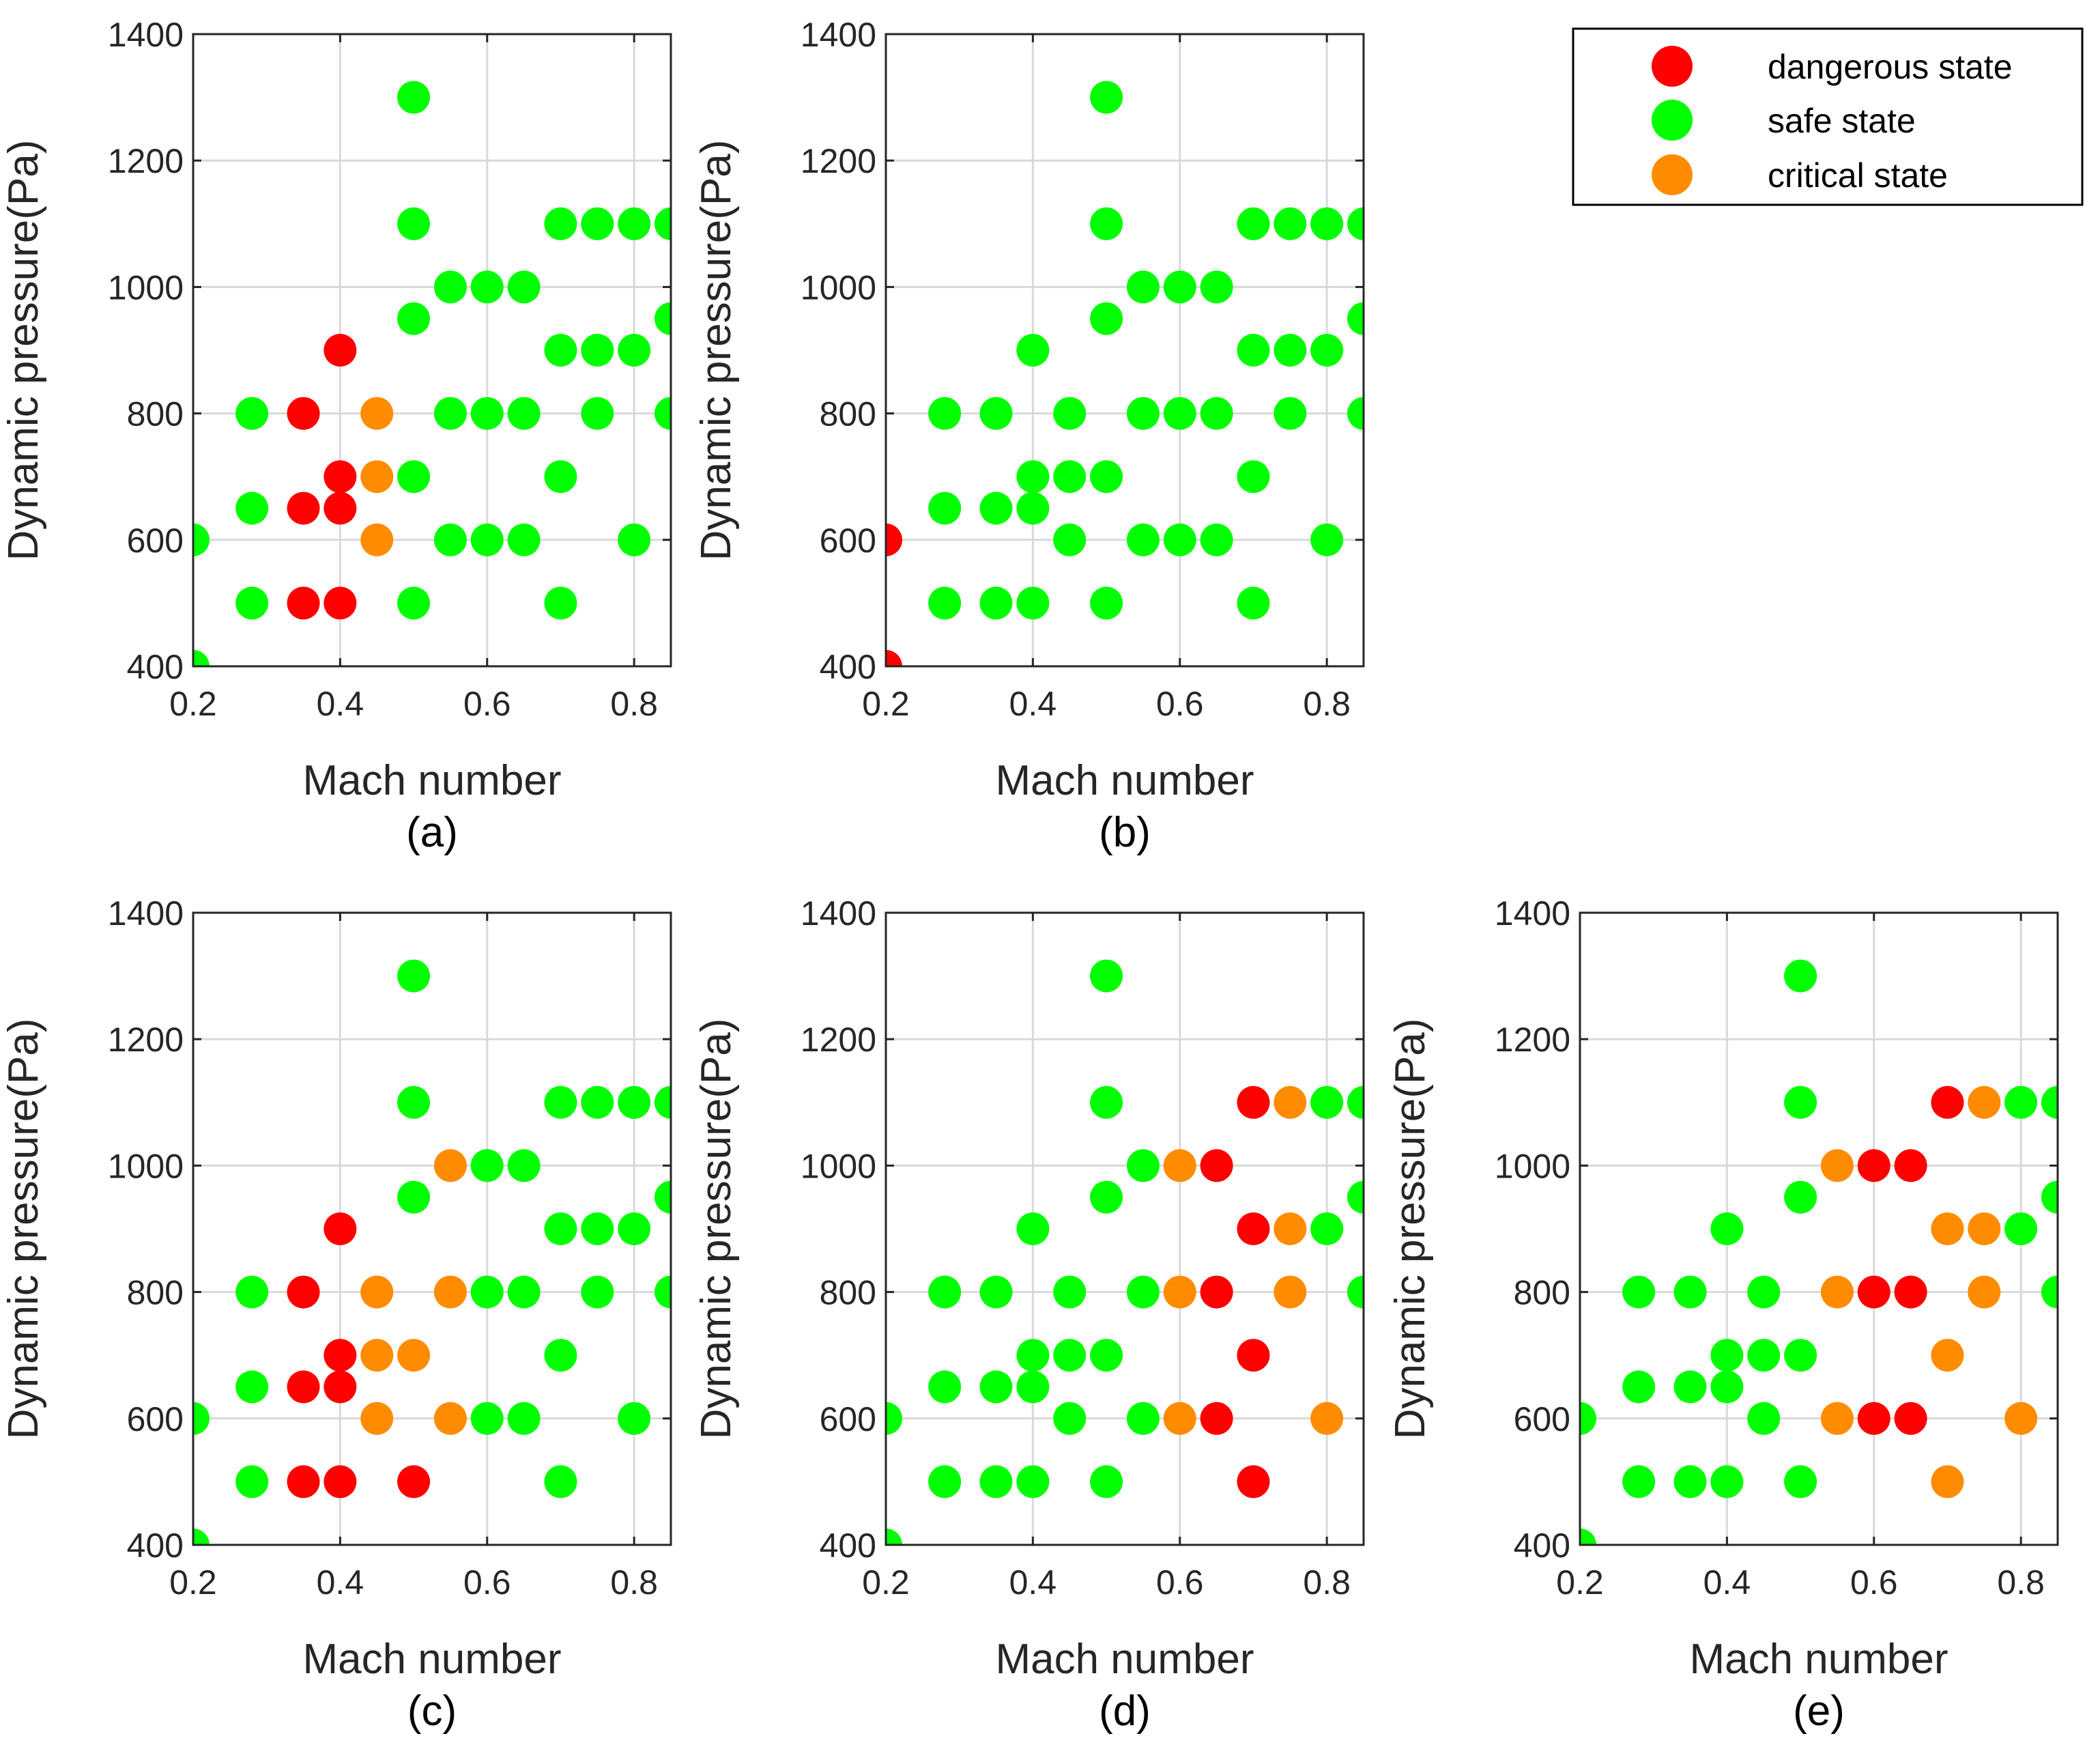 This screenshot has height=1749, width=2100. What do you see at coordinates (1542, 1545) in the screenshot?
I see `y-tick-label: 400` at bounding box center [1542, 1545].